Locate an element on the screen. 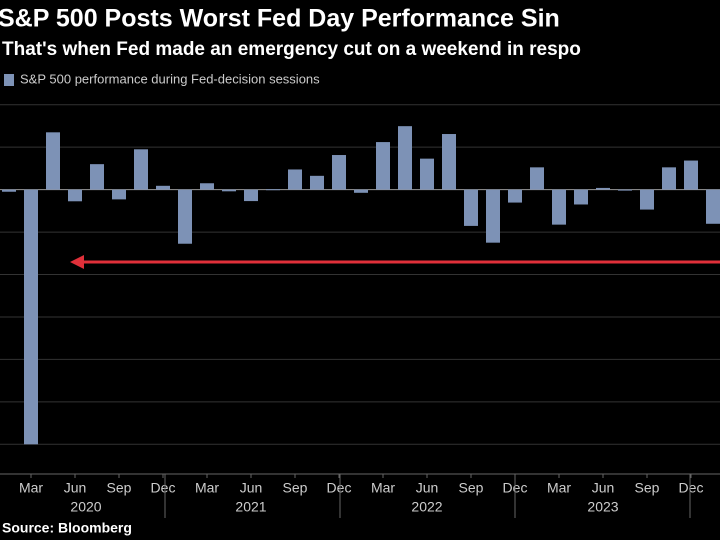 Image resolution: width=720 pixels, height=540 pixels. year-label: 2021 is located at coordinates (250, 507).